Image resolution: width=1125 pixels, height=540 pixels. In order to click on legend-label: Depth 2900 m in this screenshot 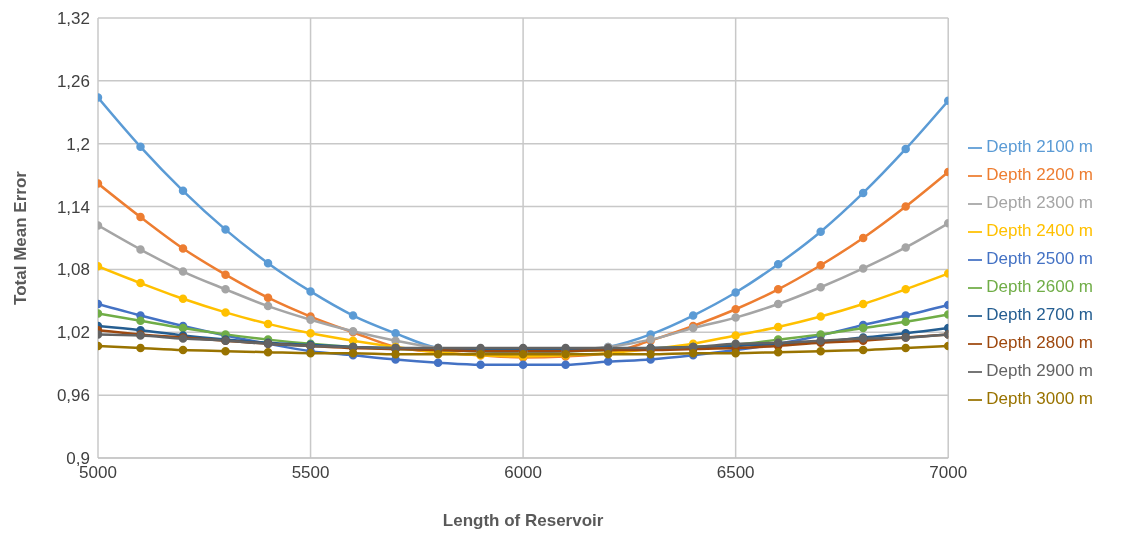, I will do `click(1039, 370)`.